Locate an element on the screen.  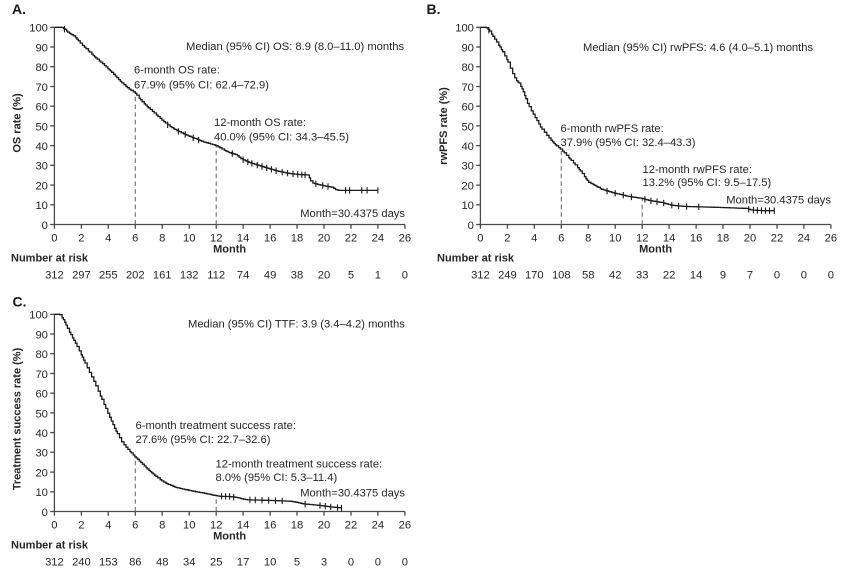
svg-text: Treatment success rate (%) is located at coordinates (18, 418).